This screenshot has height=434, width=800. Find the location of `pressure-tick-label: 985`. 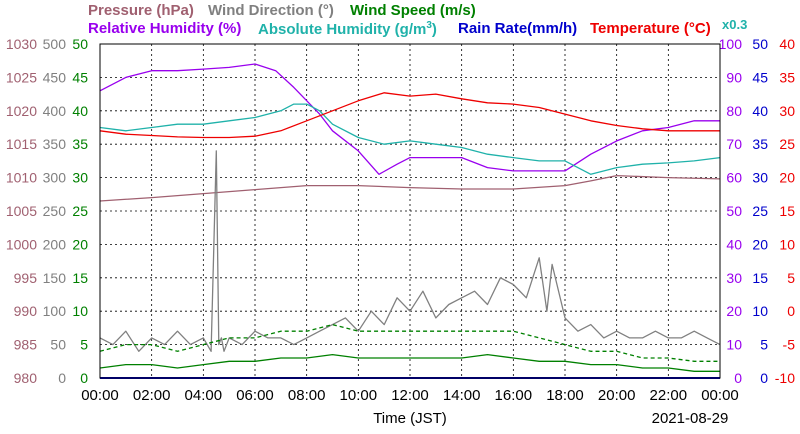

pressure-tick-label: 985 is located at coordinates (26, 345).